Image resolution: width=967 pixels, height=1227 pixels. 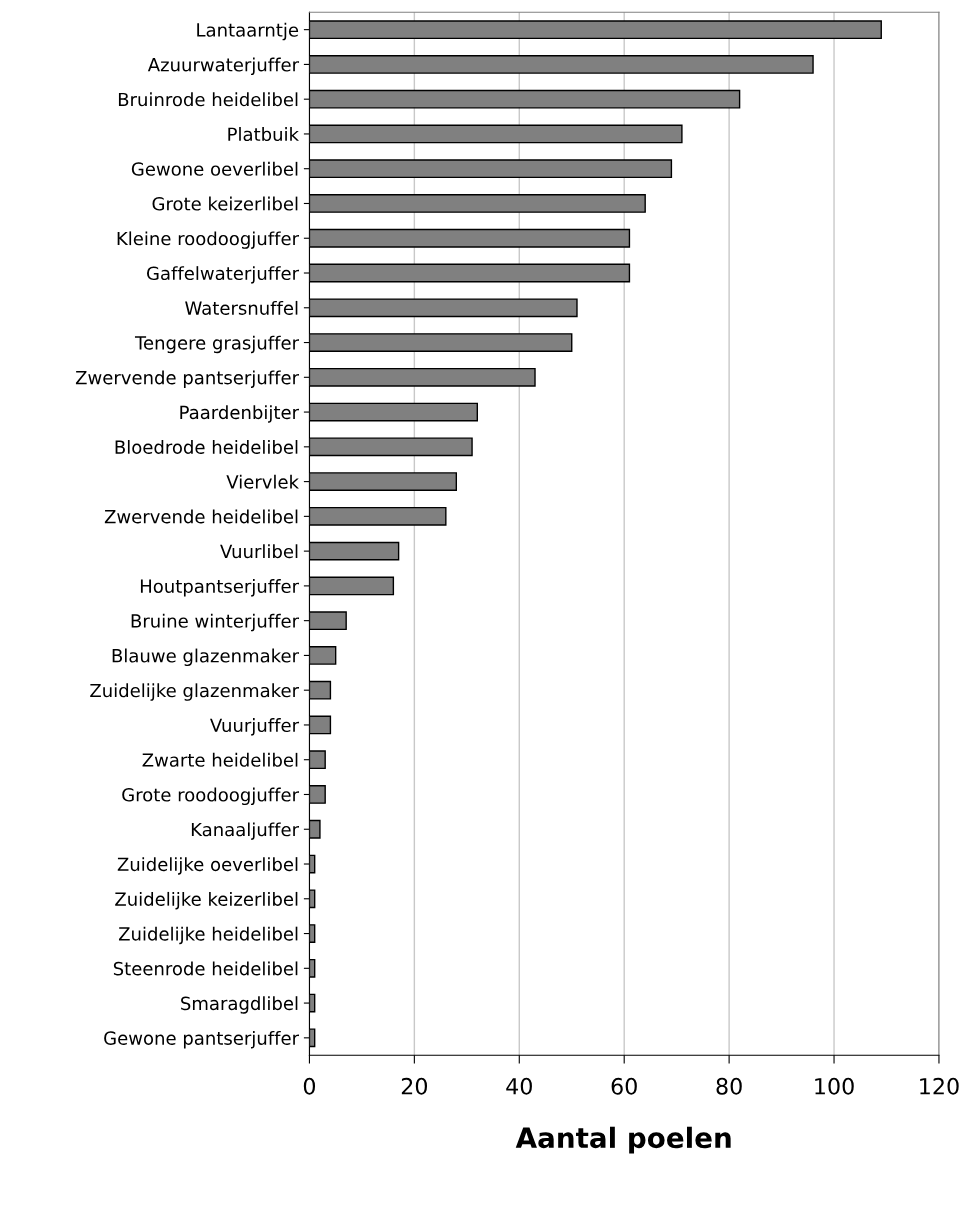 I want to click on y-tick-label: Bloedrode heidelibel, so click(x=206, y=446).